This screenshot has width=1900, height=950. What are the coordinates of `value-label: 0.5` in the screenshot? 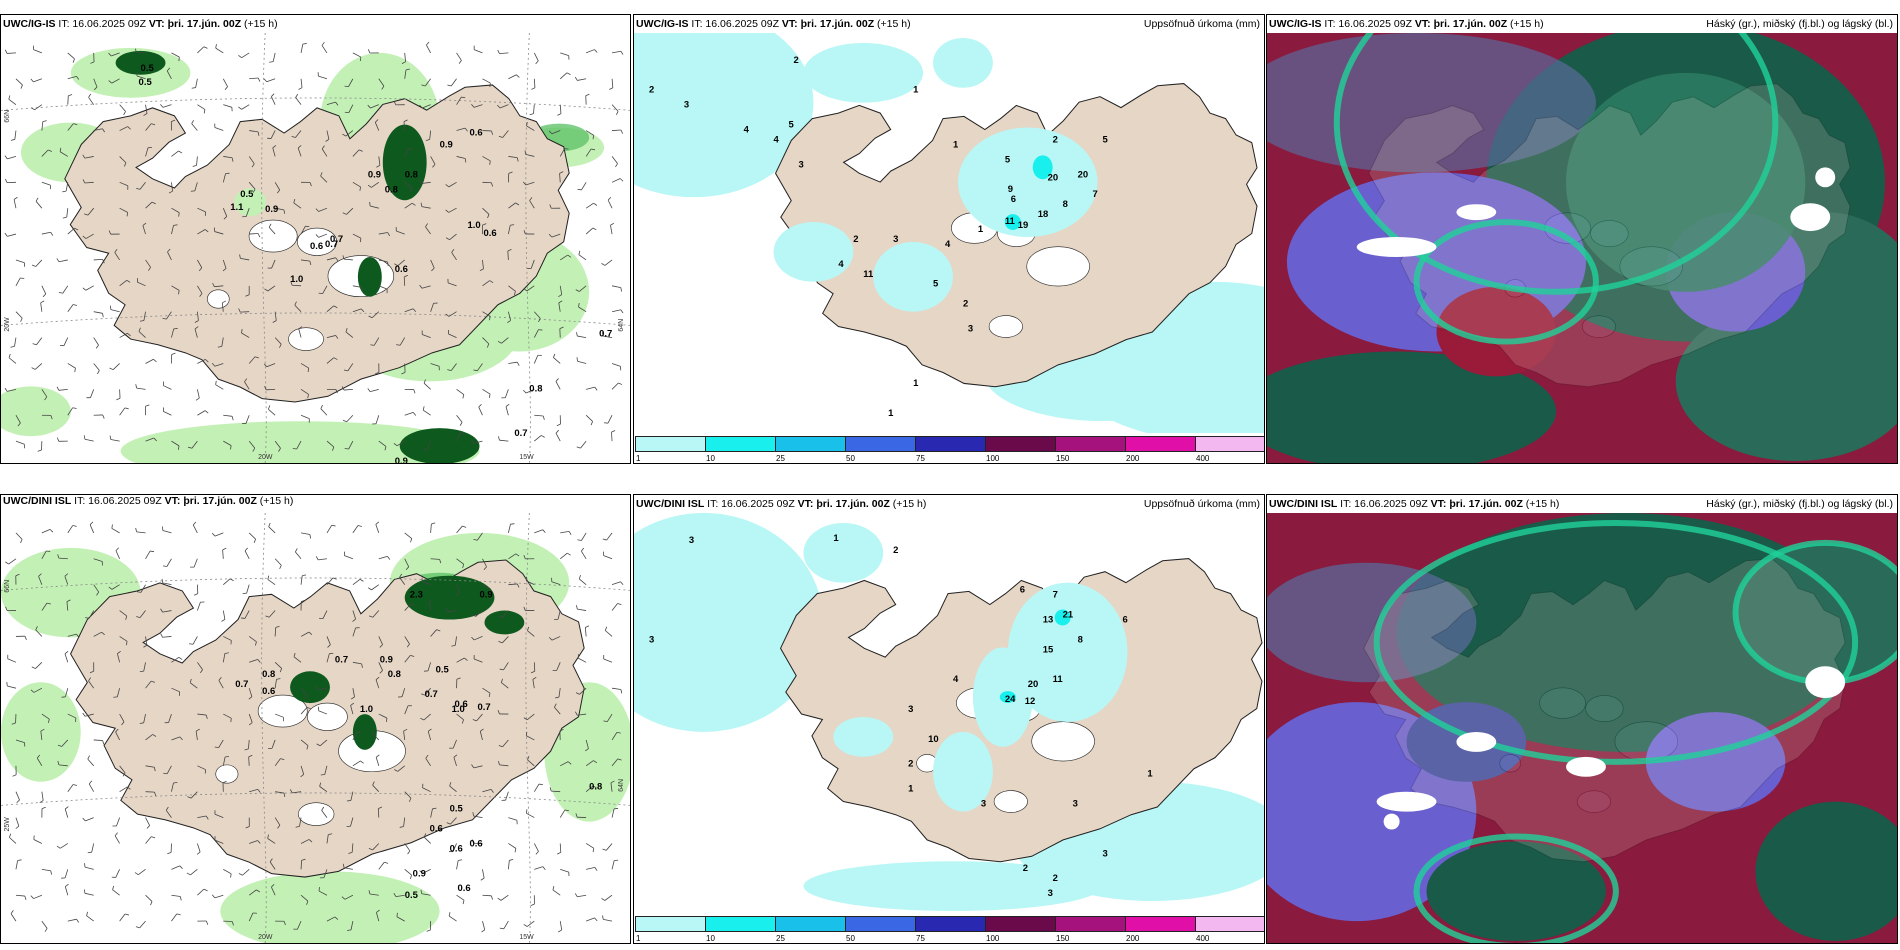 It's located at (411, 895).